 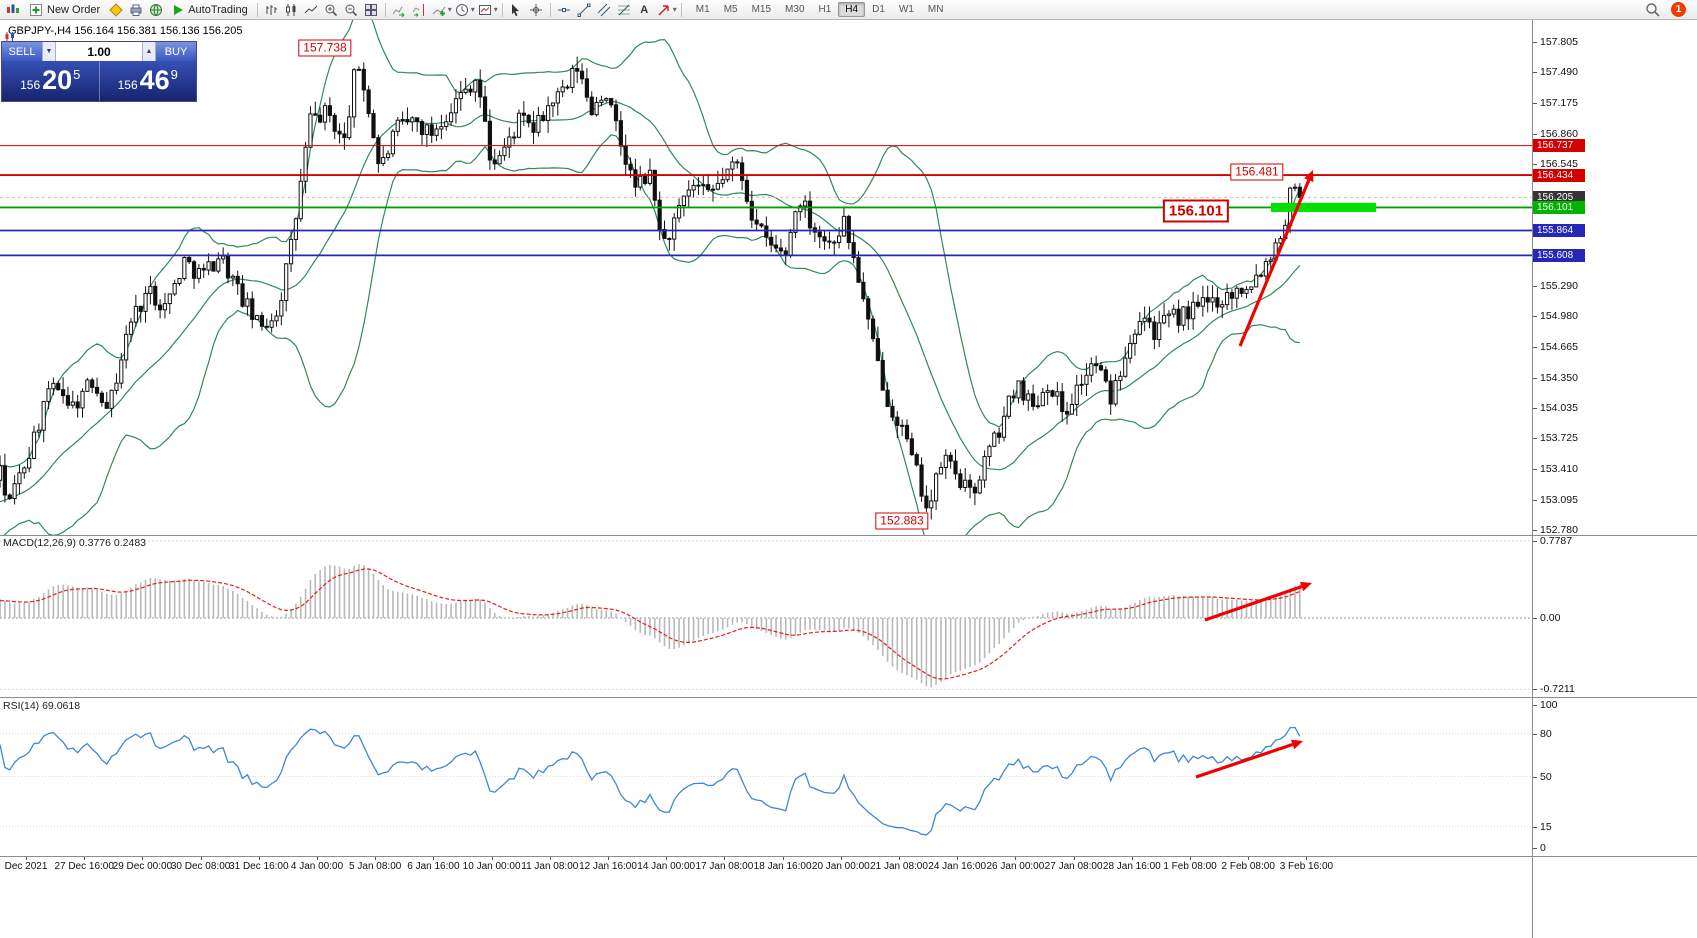 What do you see at coordinates (761, 9) in the screenshot?
I see `timeframe-button-m15: M15` at bounding box center [761, 9].